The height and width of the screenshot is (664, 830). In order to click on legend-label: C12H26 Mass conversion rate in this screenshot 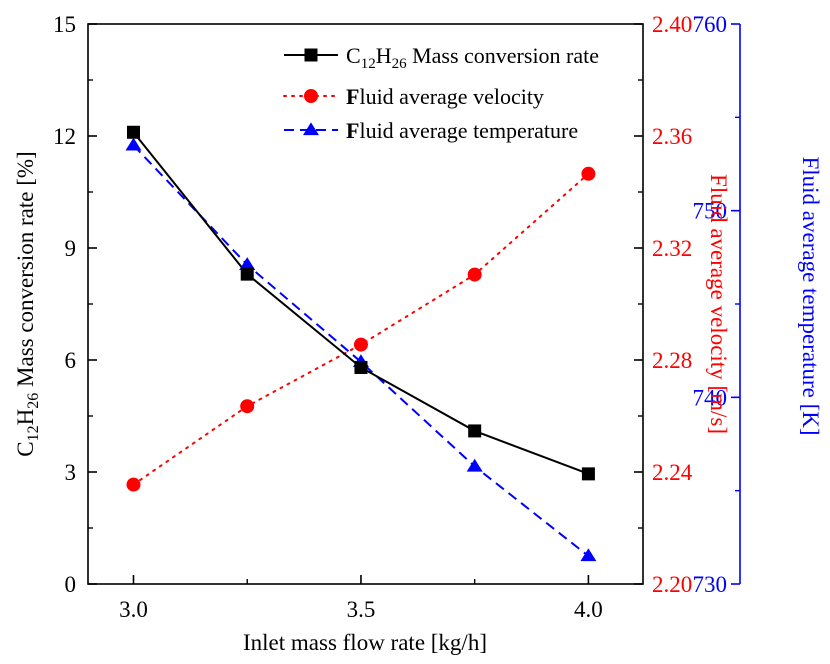, I will do `click(472, 57)`.